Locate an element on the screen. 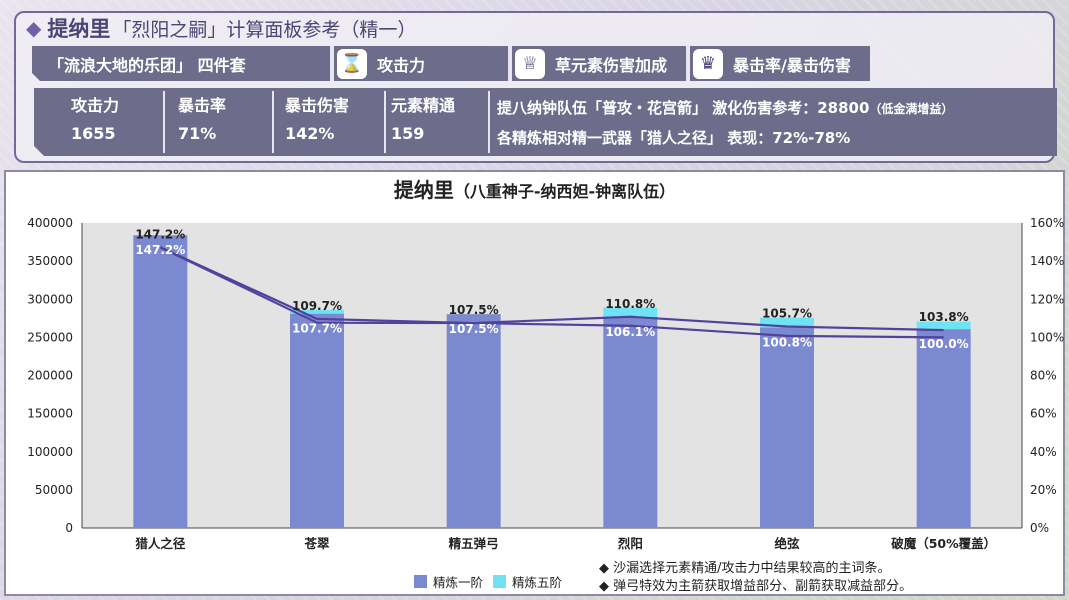  data-label-r1: 100.8% is located at coordinates (787, 343).